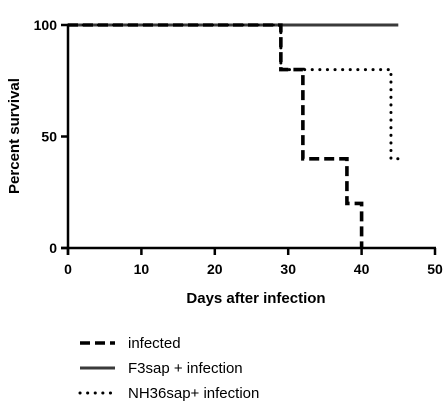 The image size is (448, 411). Describe the element at coordinates (185, 368) in the screenshot. I see `legend-label: F3sap + infection` at that location.